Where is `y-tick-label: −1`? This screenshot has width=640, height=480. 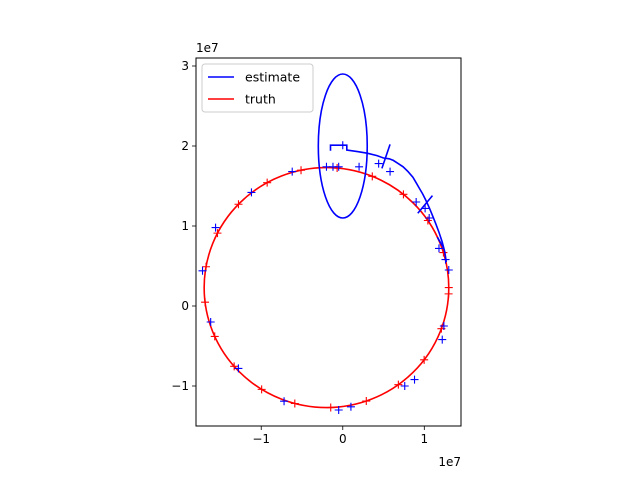 y-tick-label: −1 is located at coordinates (180, 386).